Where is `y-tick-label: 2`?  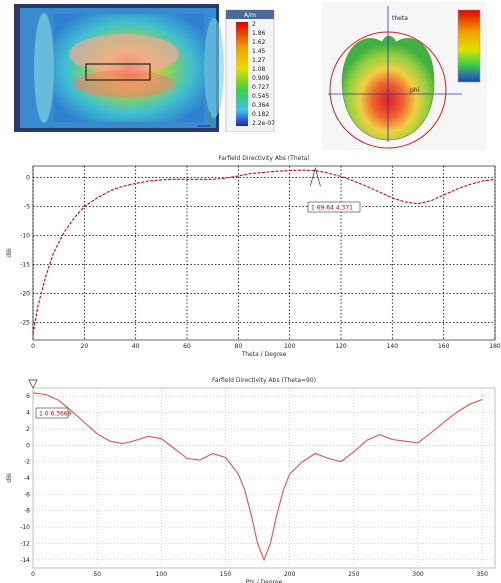 y-tick-label: 2 is located at coordinates (28, 429).